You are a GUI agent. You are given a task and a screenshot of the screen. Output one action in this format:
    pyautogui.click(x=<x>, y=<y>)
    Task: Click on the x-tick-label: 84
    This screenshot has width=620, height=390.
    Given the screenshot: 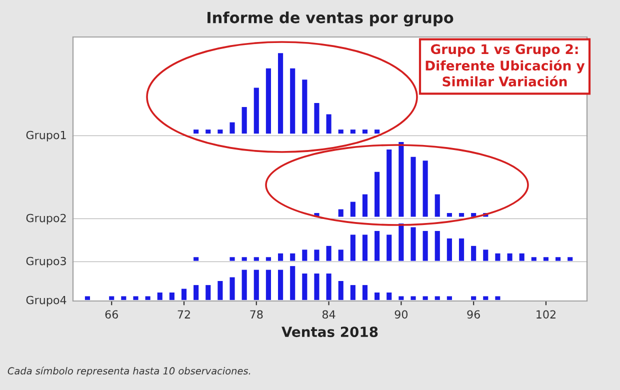 What is the action you would take?
    pyautogui.click(x=329, y=314)
    